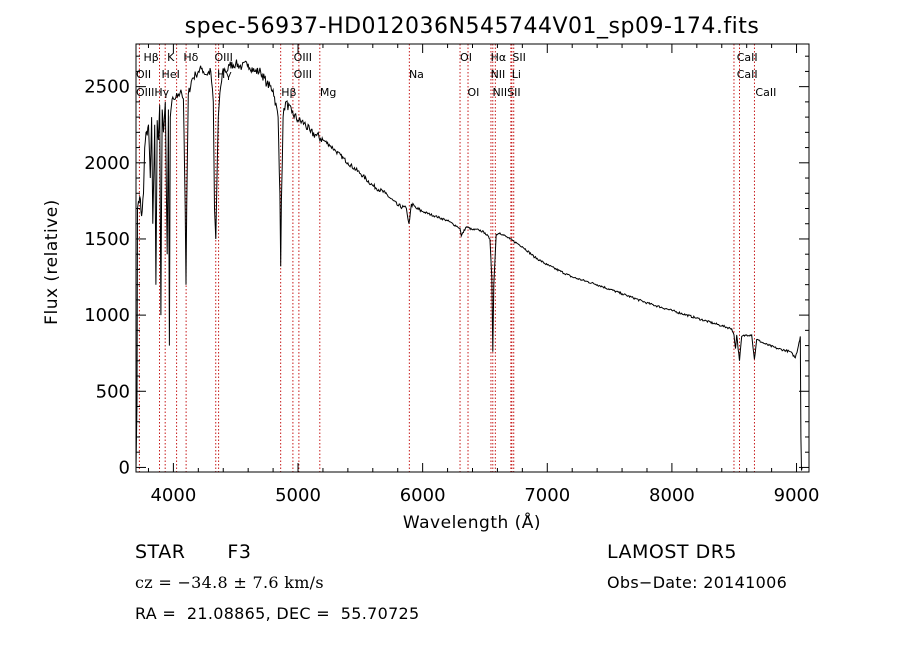 This screenshot has width=900, height=649. I want to click on y-tick-label: 0, so click(124, 467).